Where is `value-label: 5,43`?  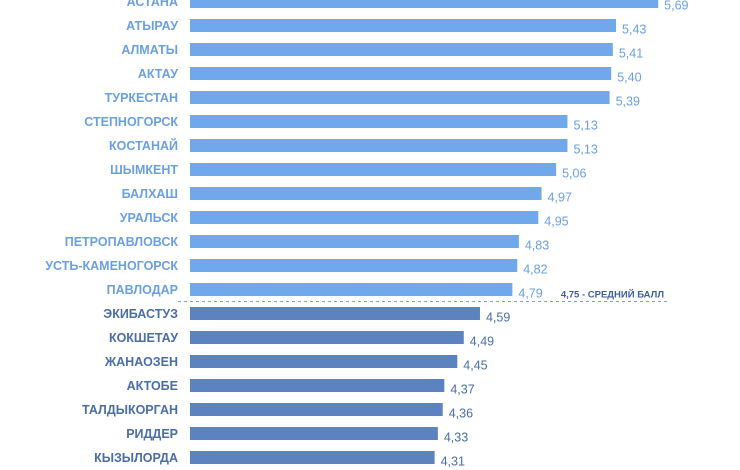
value-label: 5,43 is located at coordinates (634, 30).